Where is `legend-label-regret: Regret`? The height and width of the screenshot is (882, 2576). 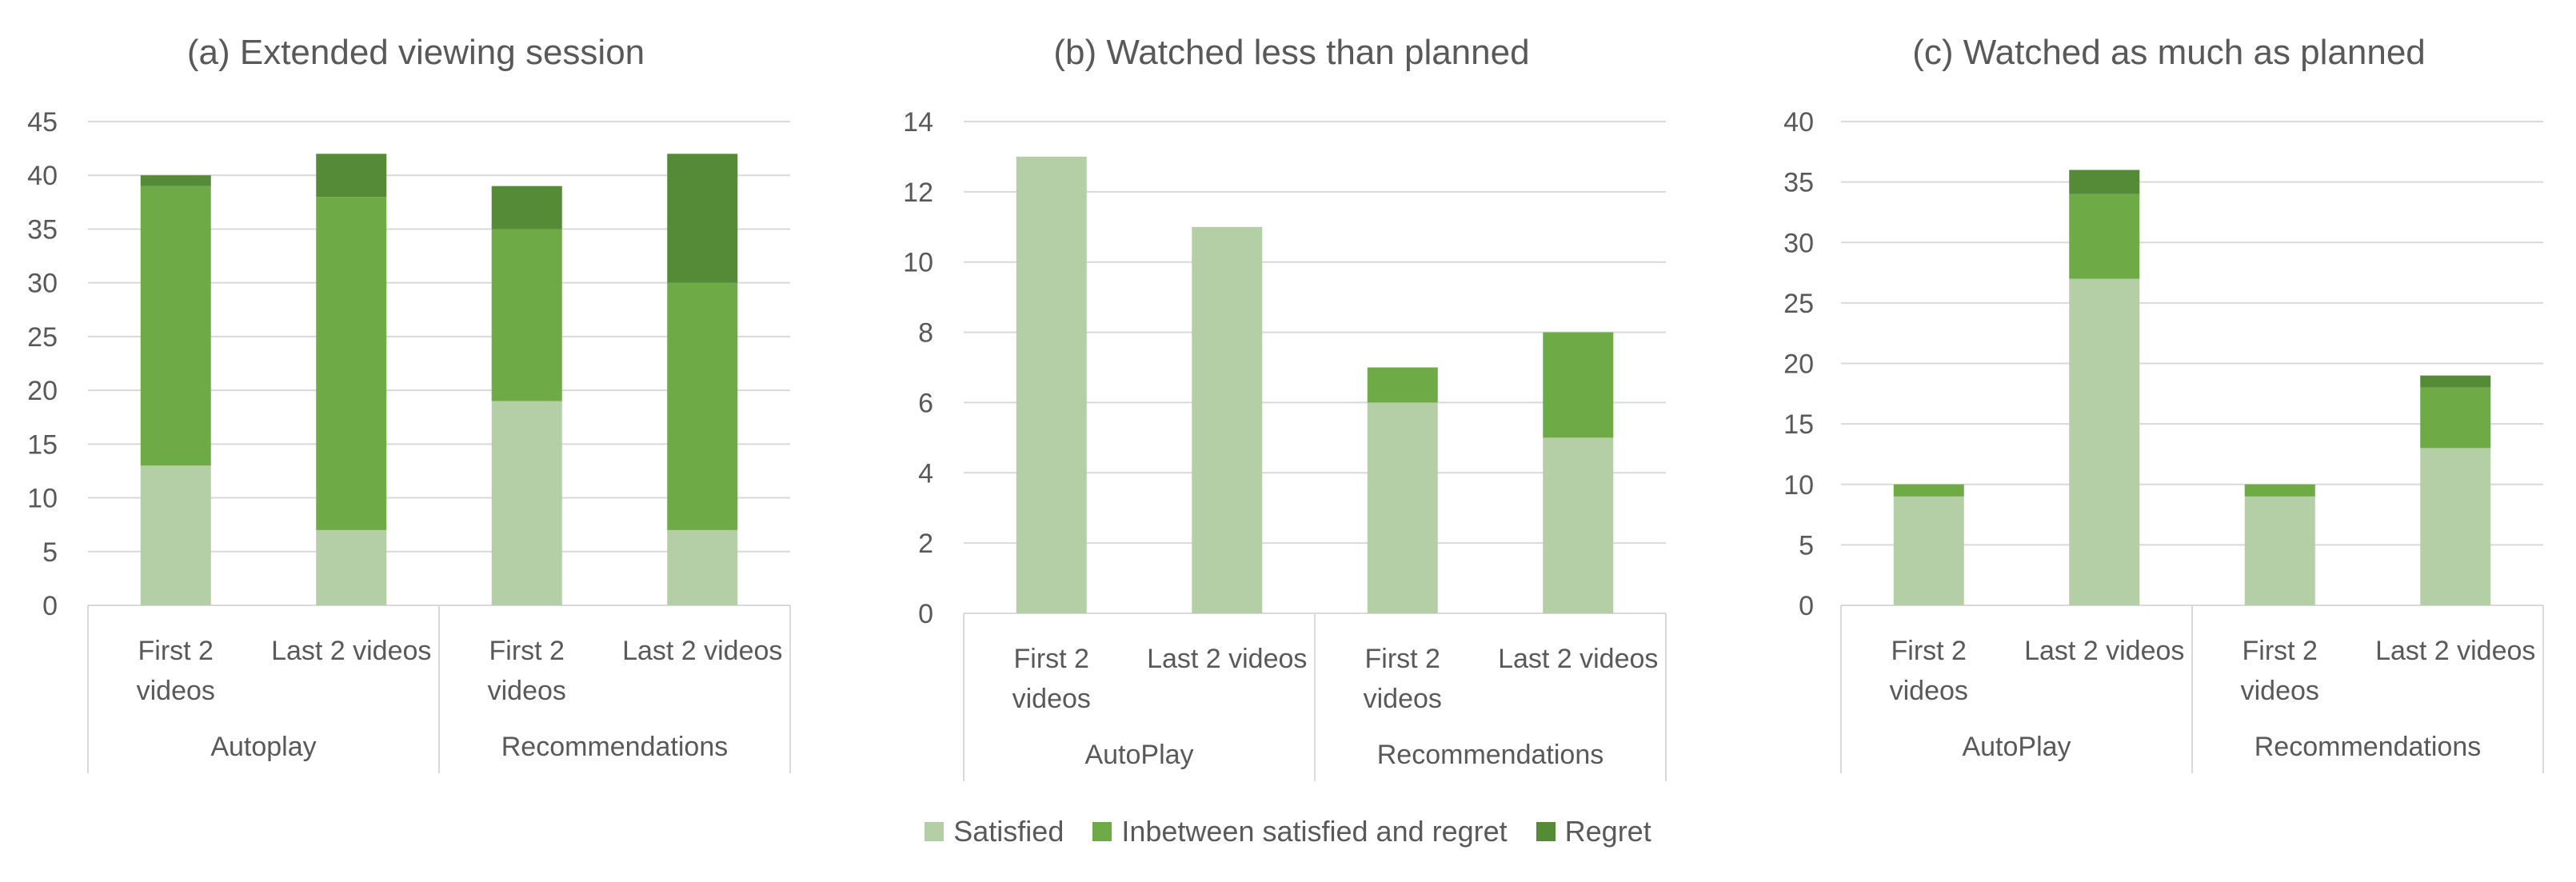
legend-label-regret: Regret is located at coordinates (1607, 832).